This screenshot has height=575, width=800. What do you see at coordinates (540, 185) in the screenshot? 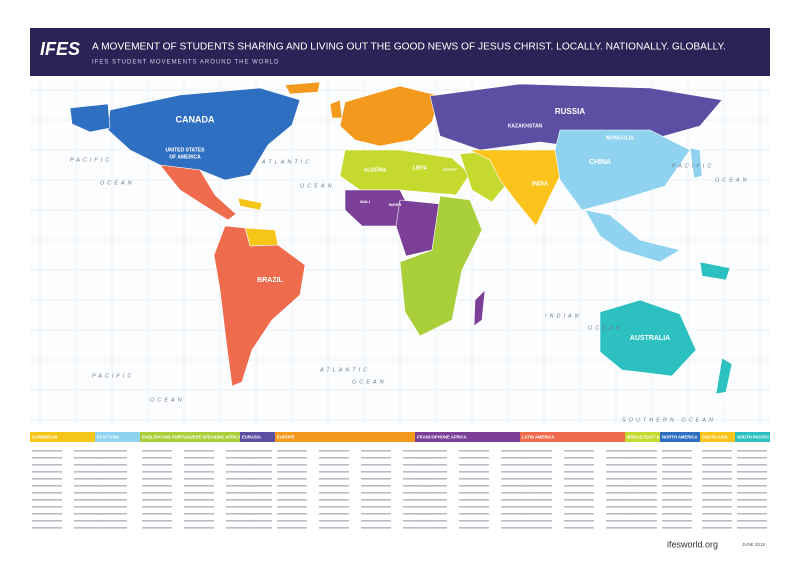
I see `country-label: INDIA` at bounding box center [540, 185].